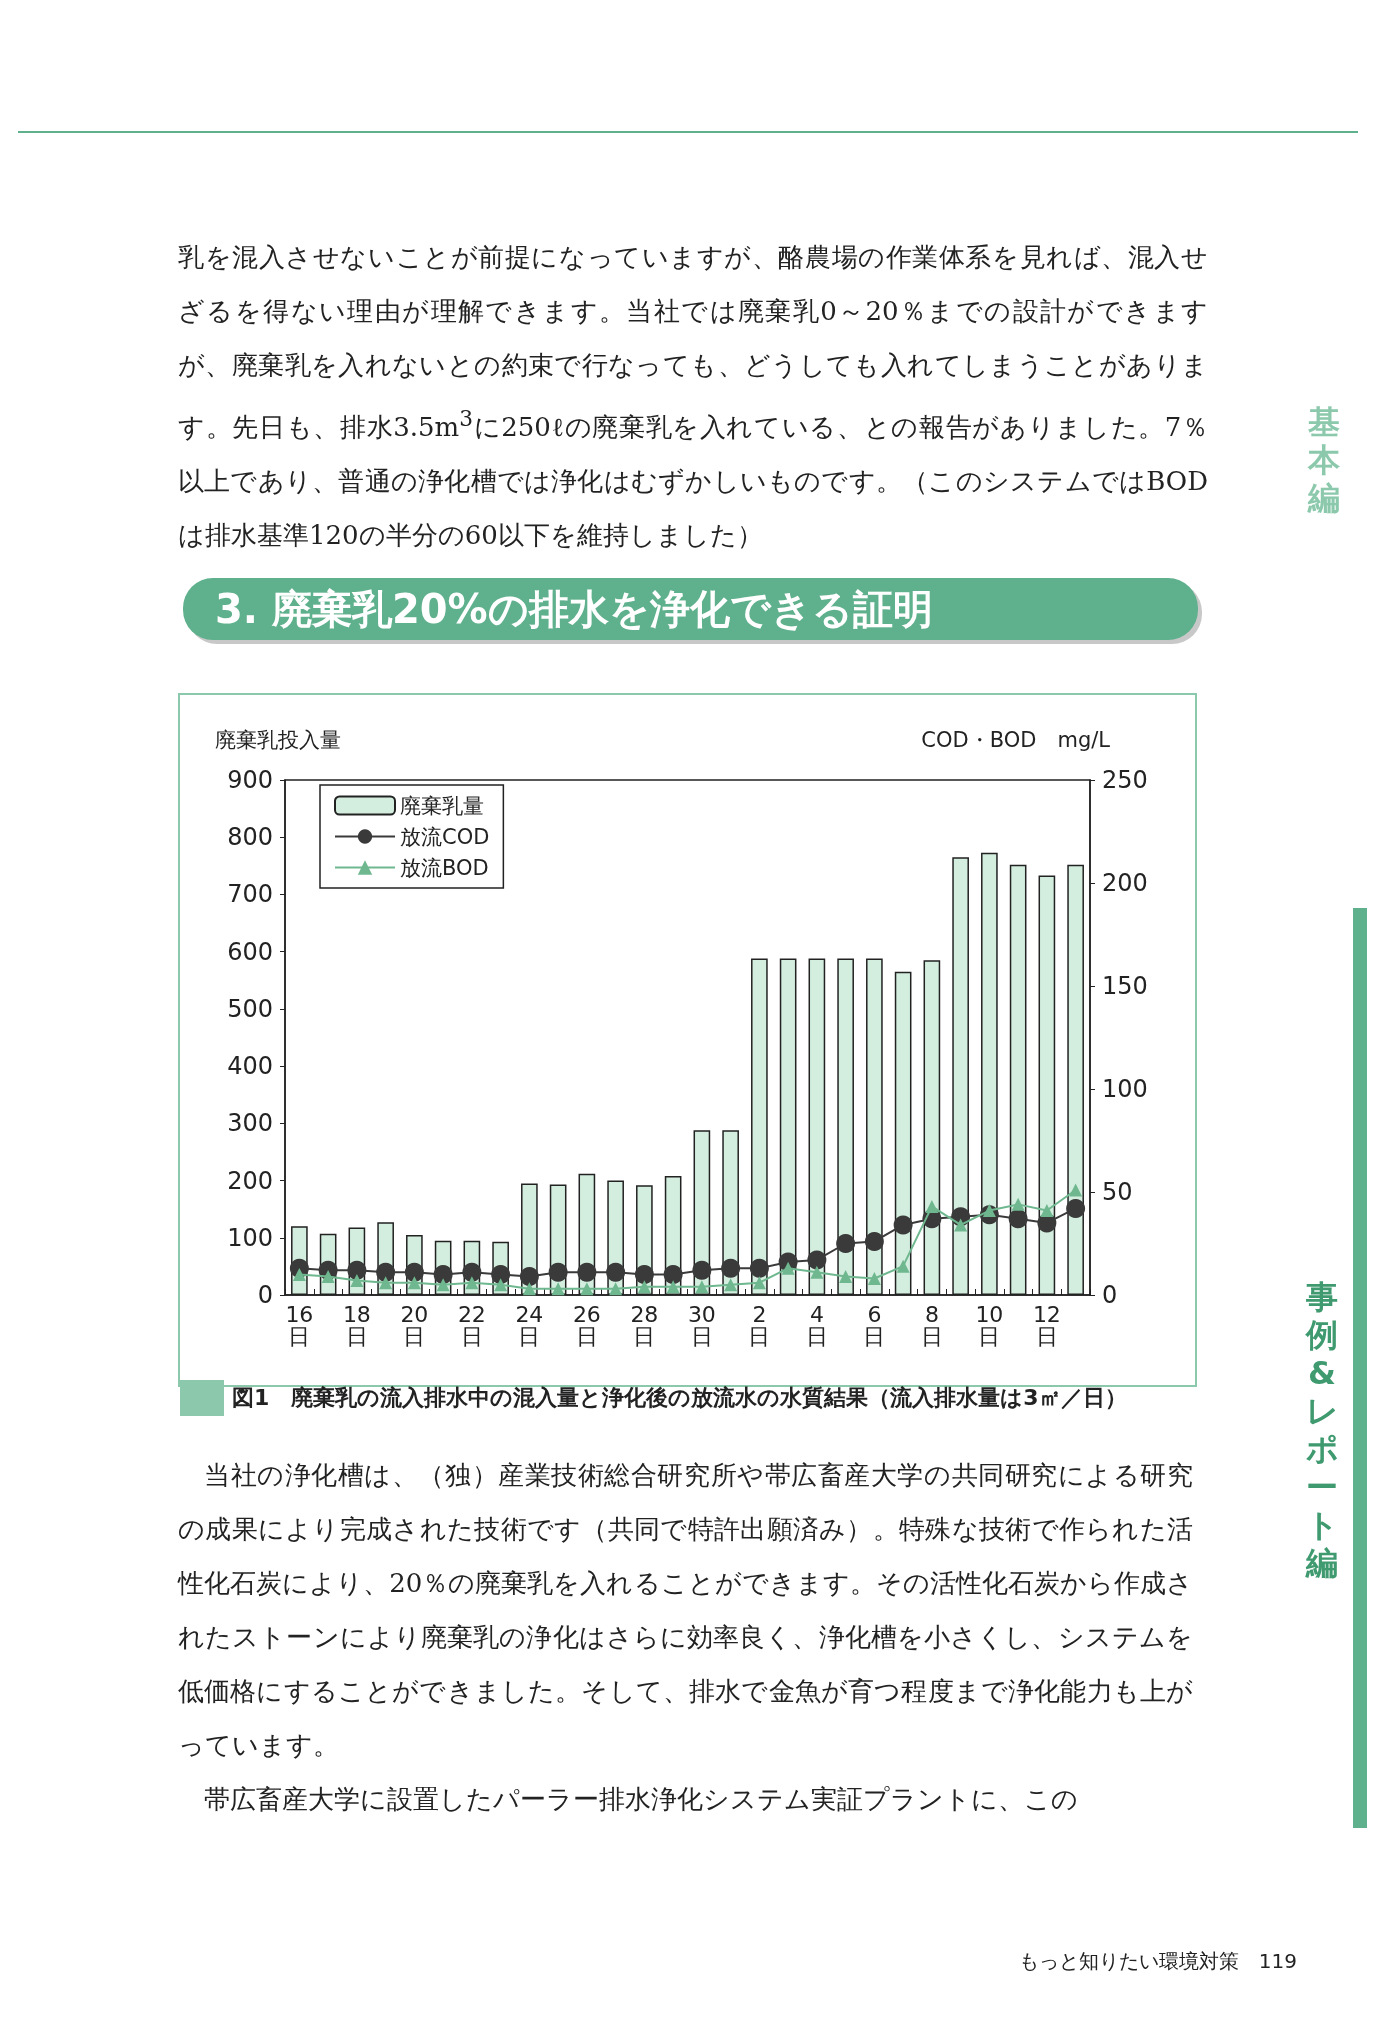  I want to click on x-tick-label: 2 日, so click(759, 1325).